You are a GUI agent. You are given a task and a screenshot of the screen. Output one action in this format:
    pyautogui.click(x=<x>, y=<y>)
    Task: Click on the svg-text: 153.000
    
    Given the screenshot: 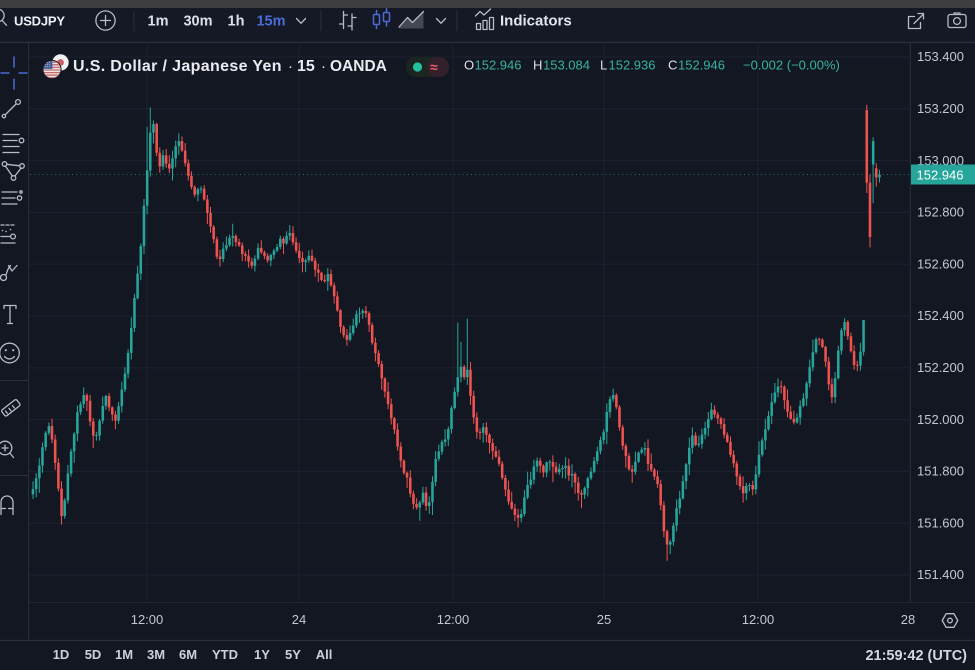 What is the action you would take?
    pyautogui.click(x=940, y=160)
    